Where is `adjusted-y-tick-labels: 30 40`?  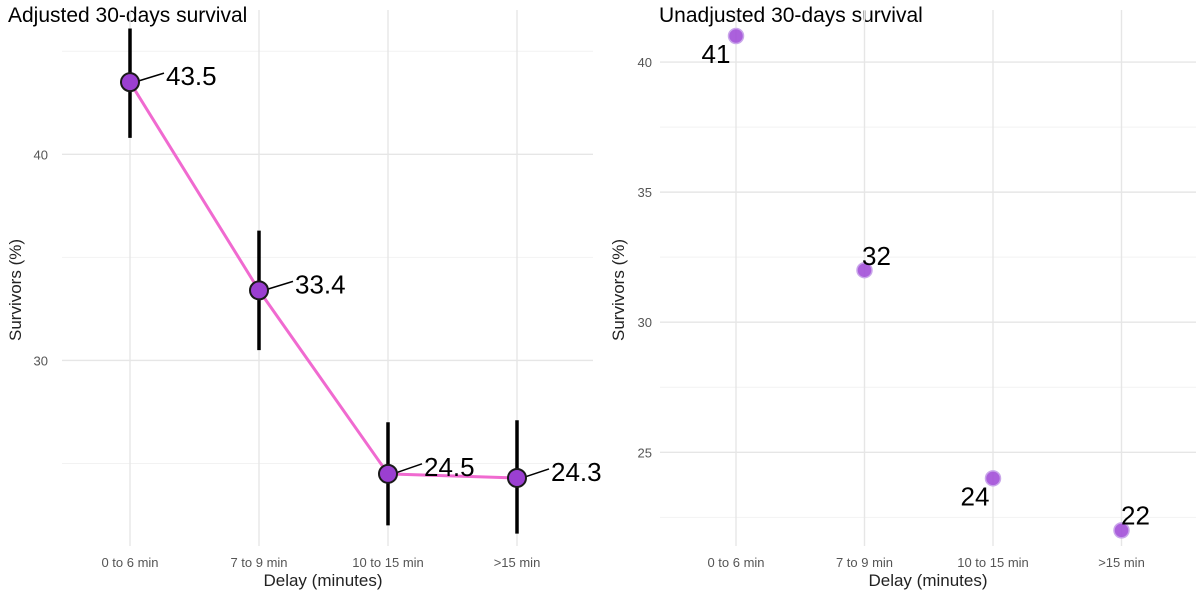
adjusted-y-tick-labels: 30 40 is located at coordinates (41, 257).